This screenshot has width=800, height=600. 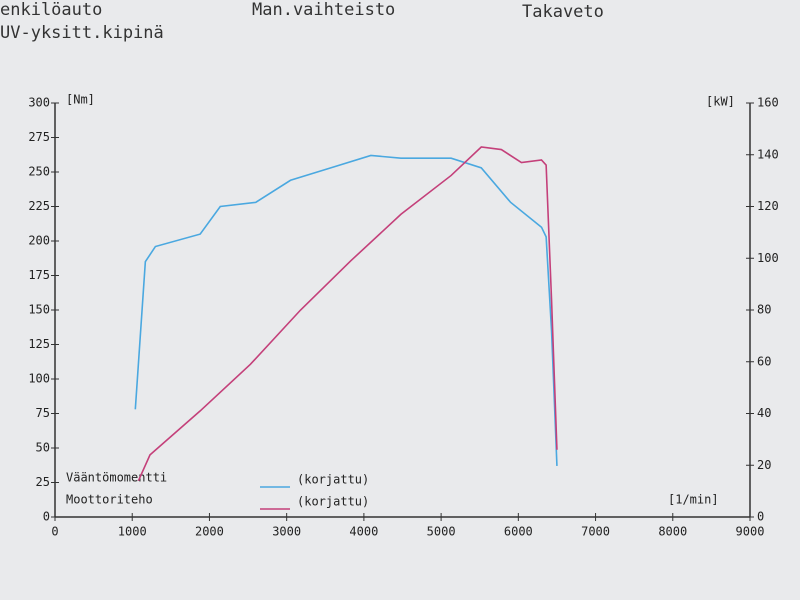 I want to click on x-tick-label: 5000, so click(x=441, y=532).